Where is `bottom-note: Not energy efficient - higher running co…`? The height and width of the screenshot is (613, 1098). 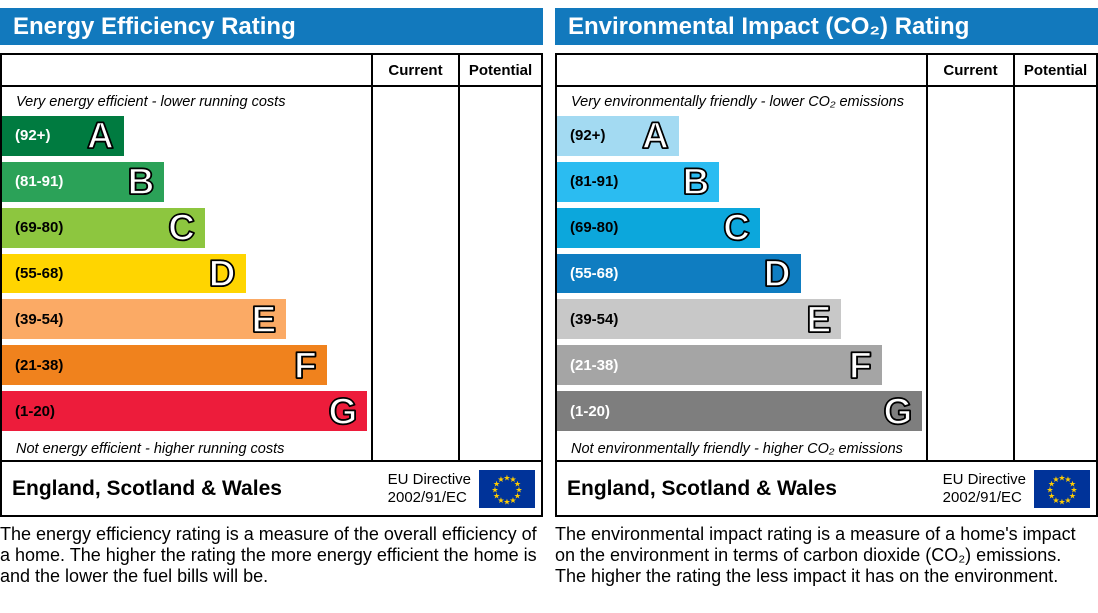
bottom-note: Not energy efficient - higher running co… is located at coordinates (150, 449).